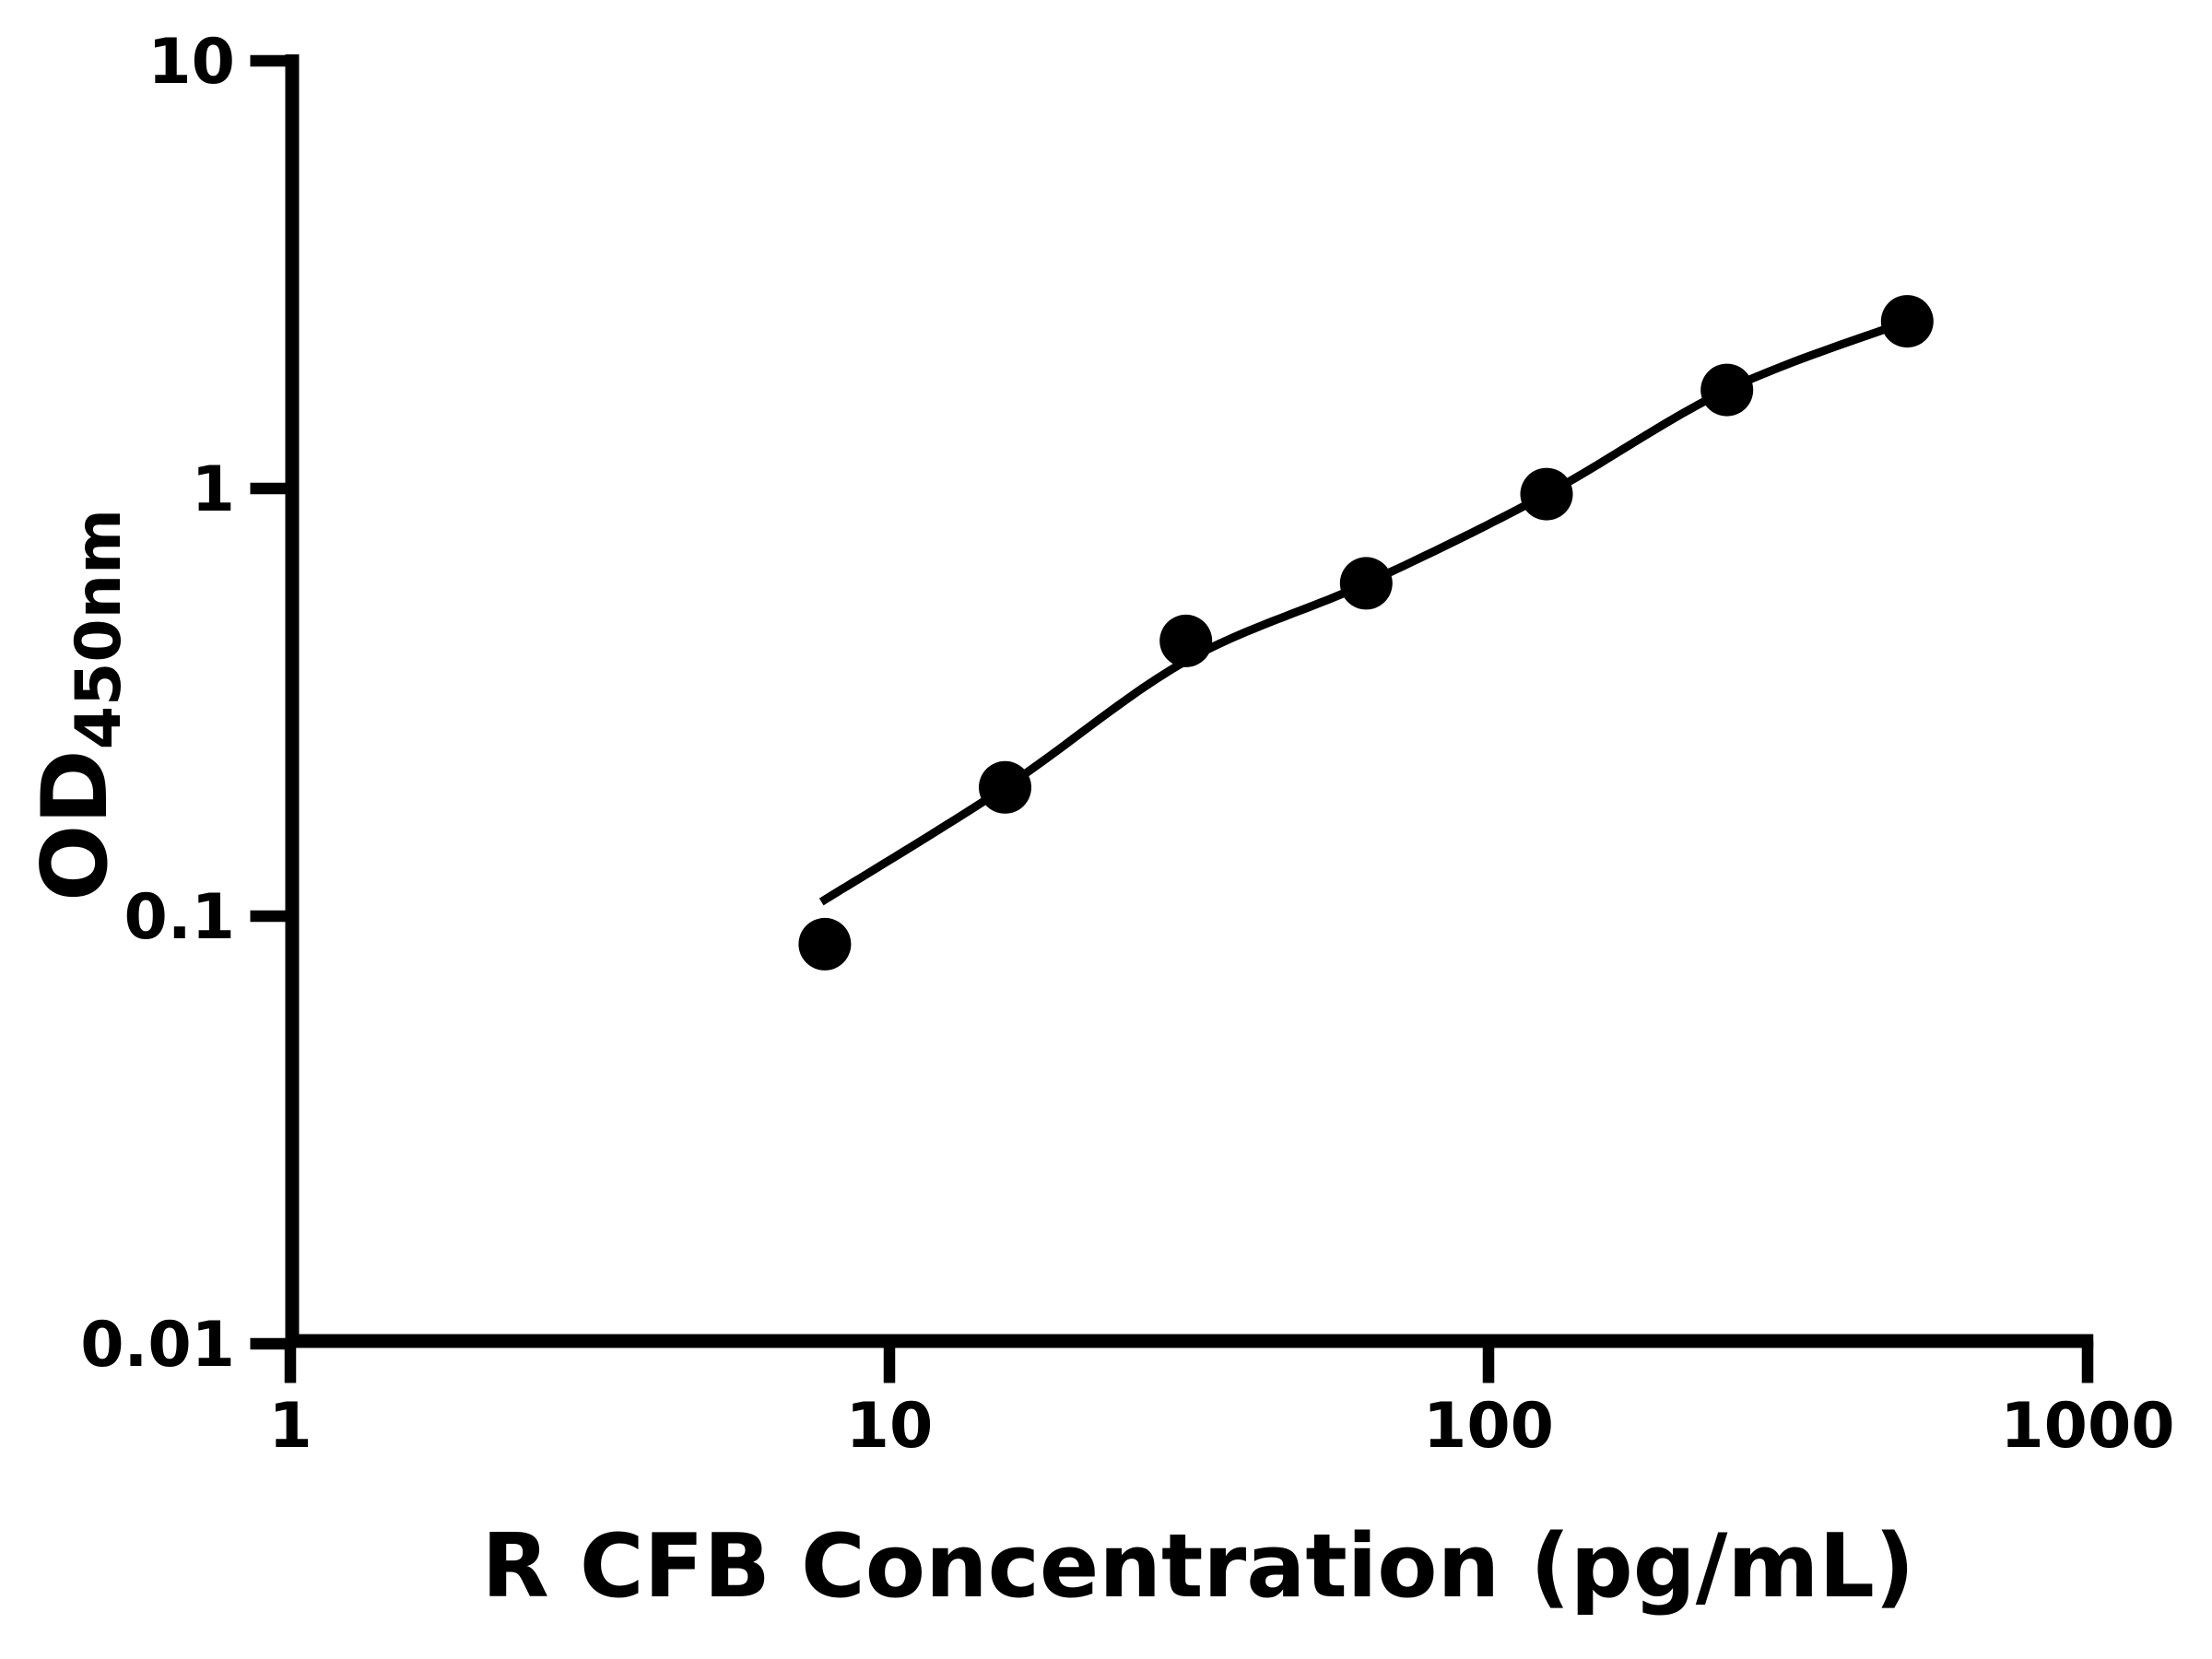  I want to click on x-tick-label: 1000, so click(2087, 1426).